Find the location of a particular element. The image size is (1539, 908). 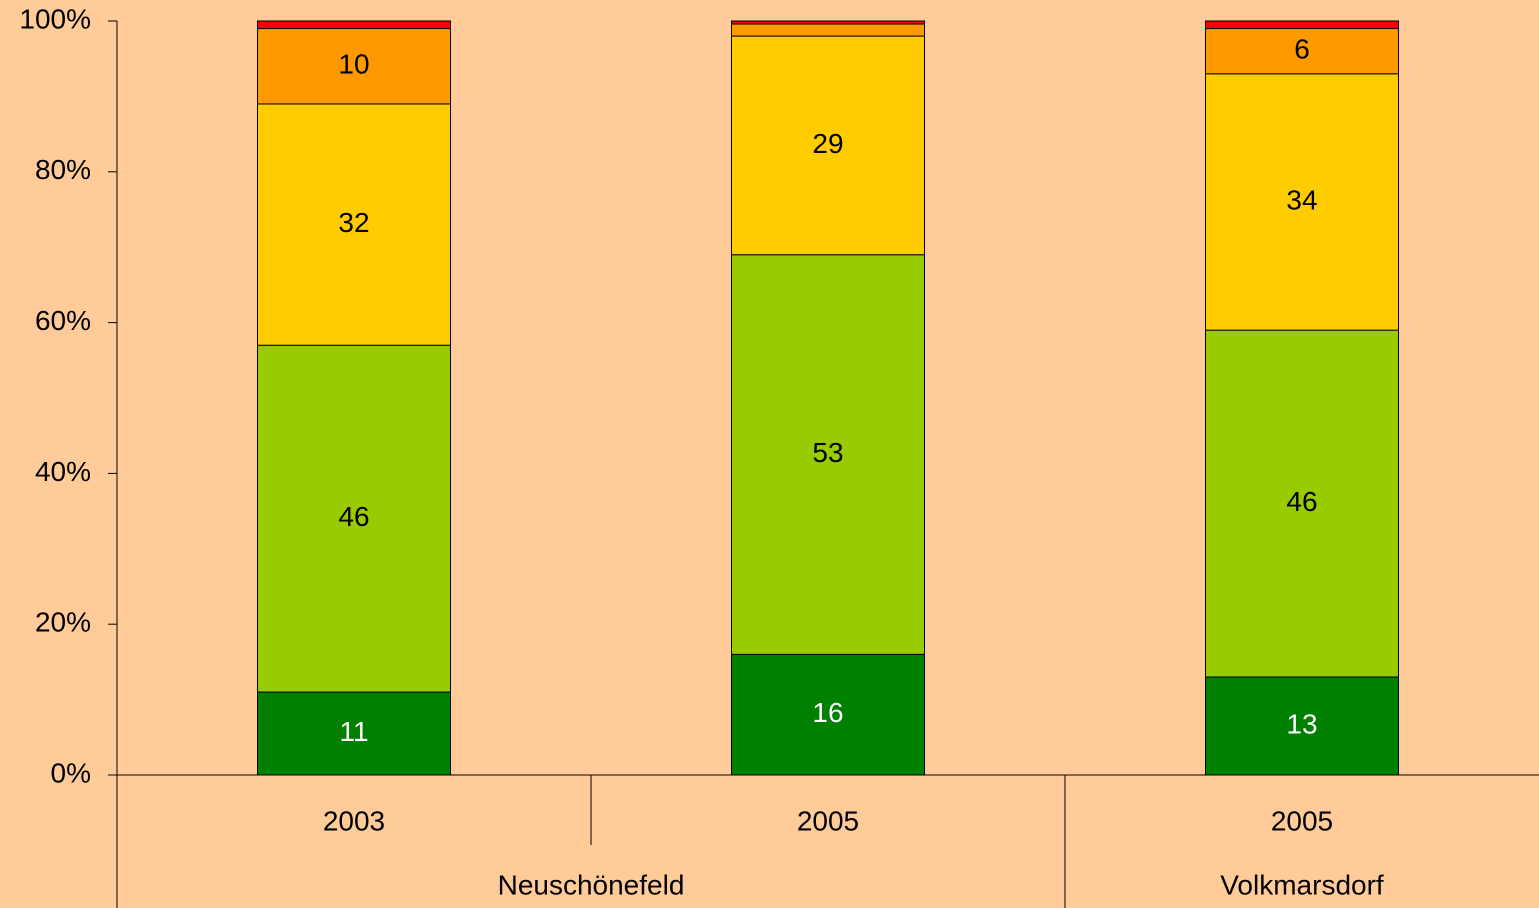

data-label: 10 is located at coordinates (353, 64).